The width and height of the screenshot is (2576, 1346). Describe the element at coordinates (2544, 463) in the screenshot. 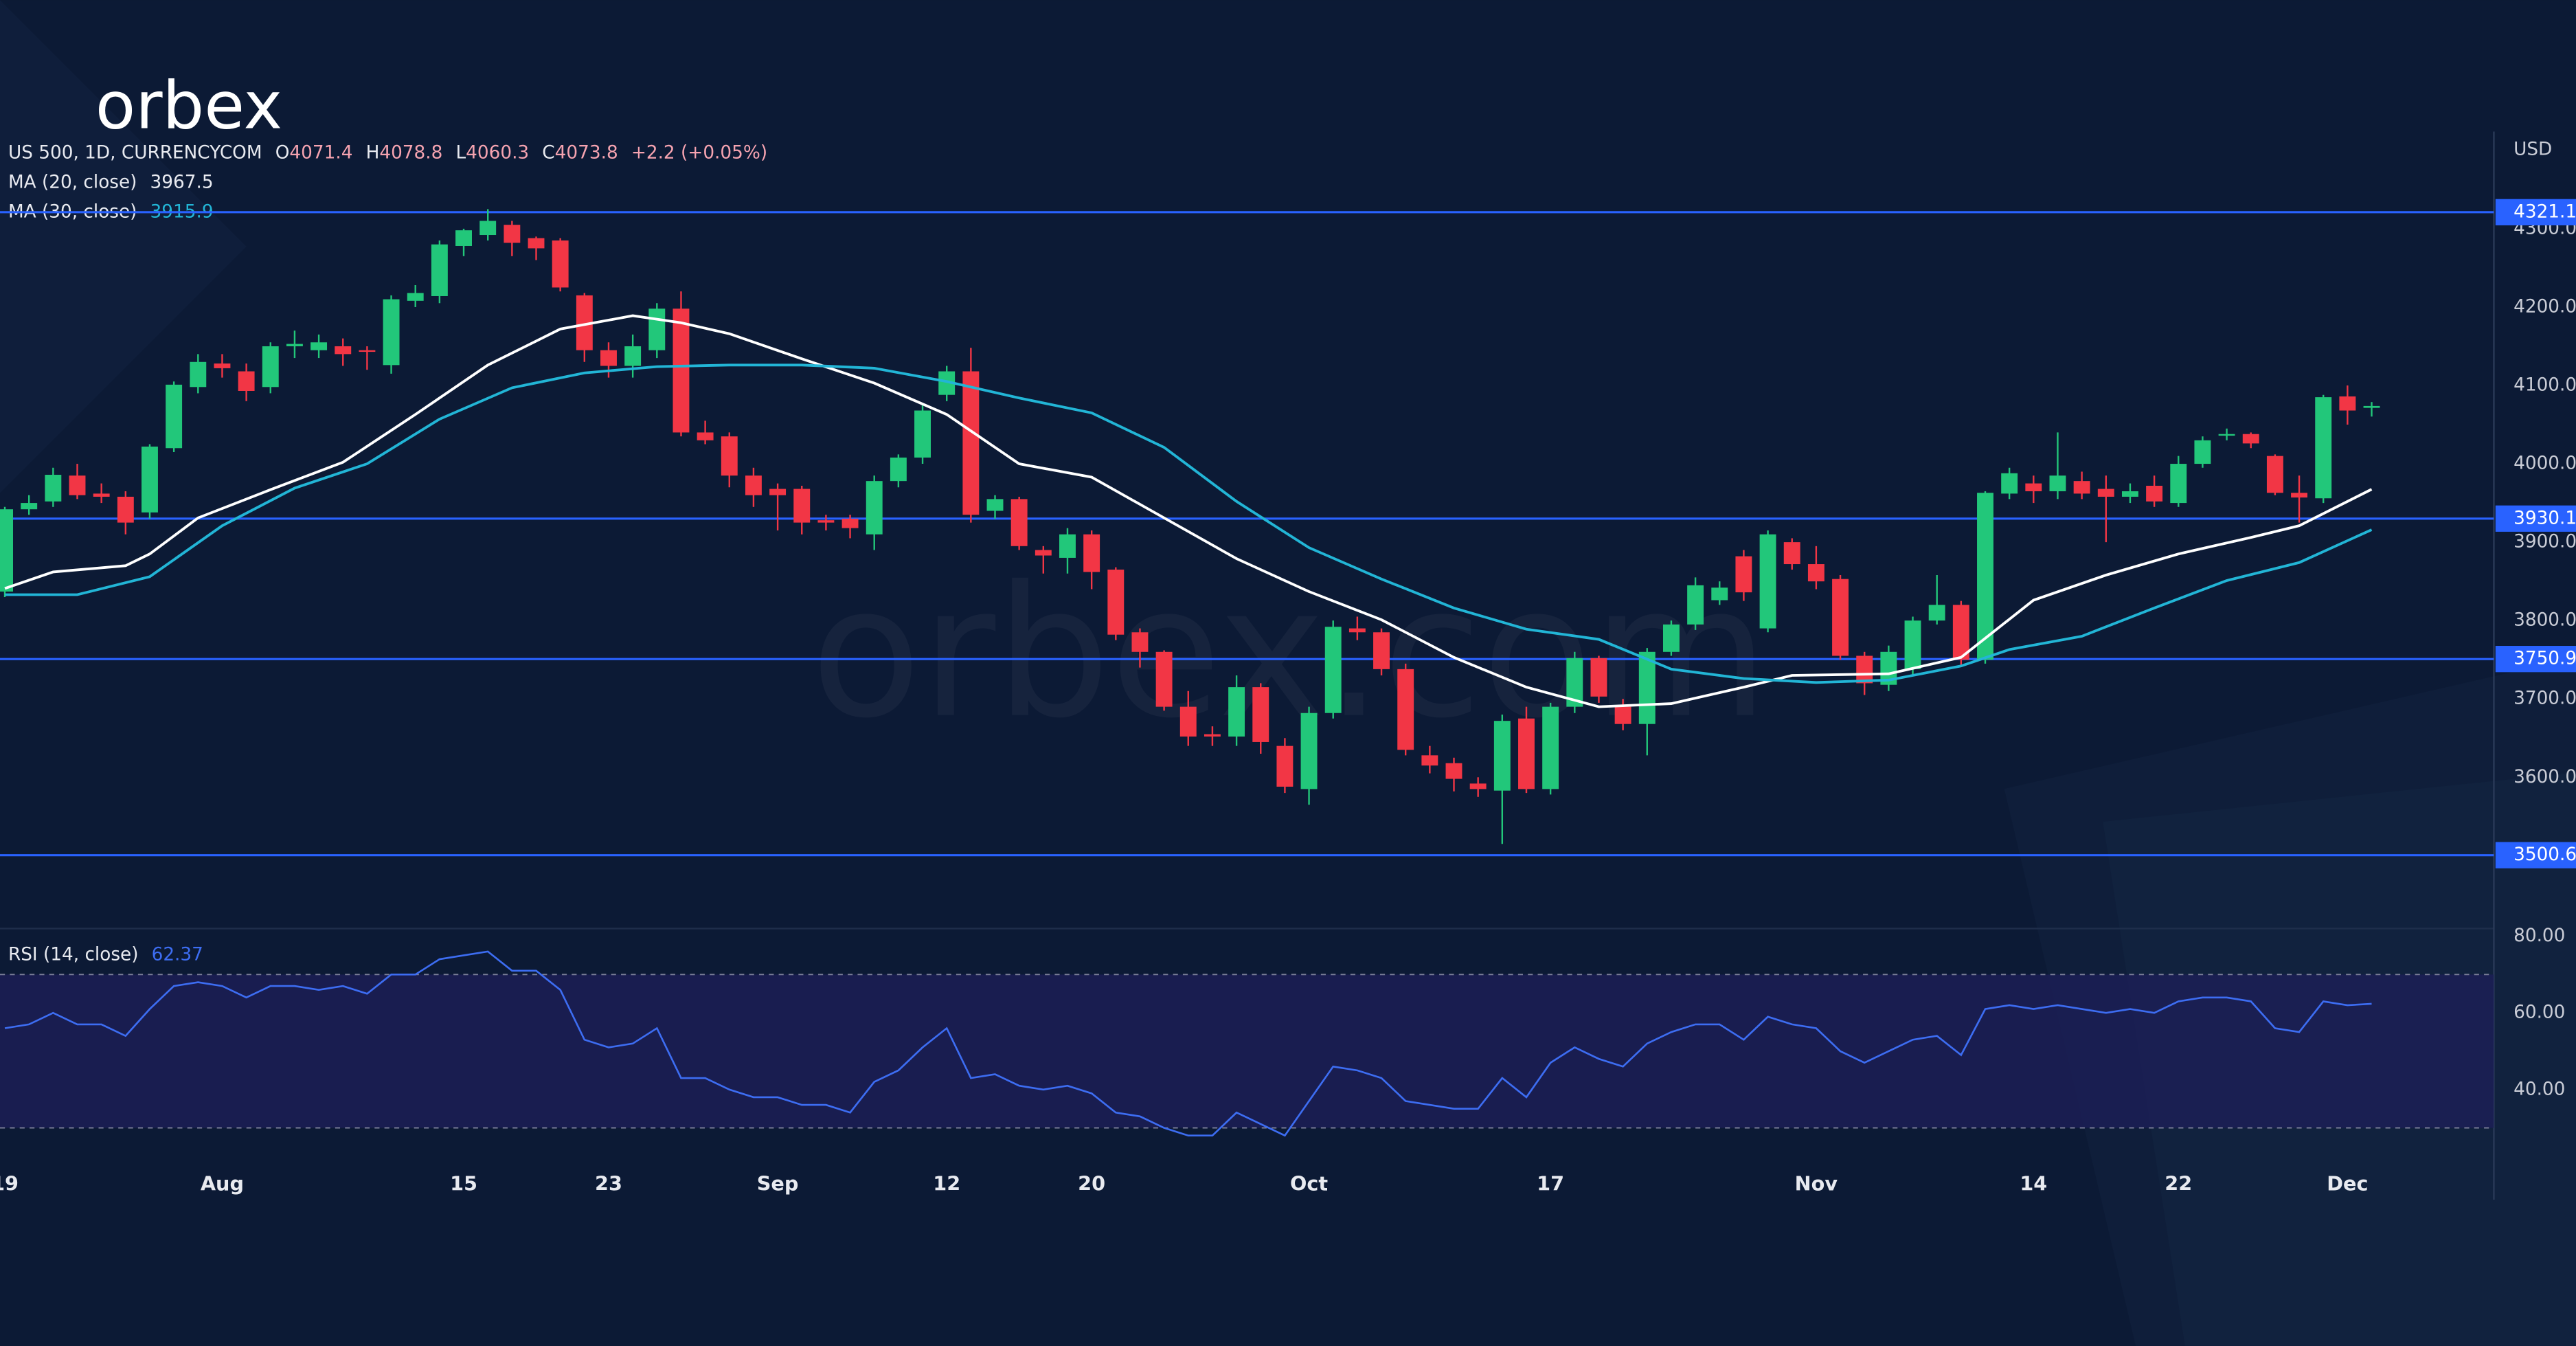

I see `y-tick-label: 4000.0` at that location.